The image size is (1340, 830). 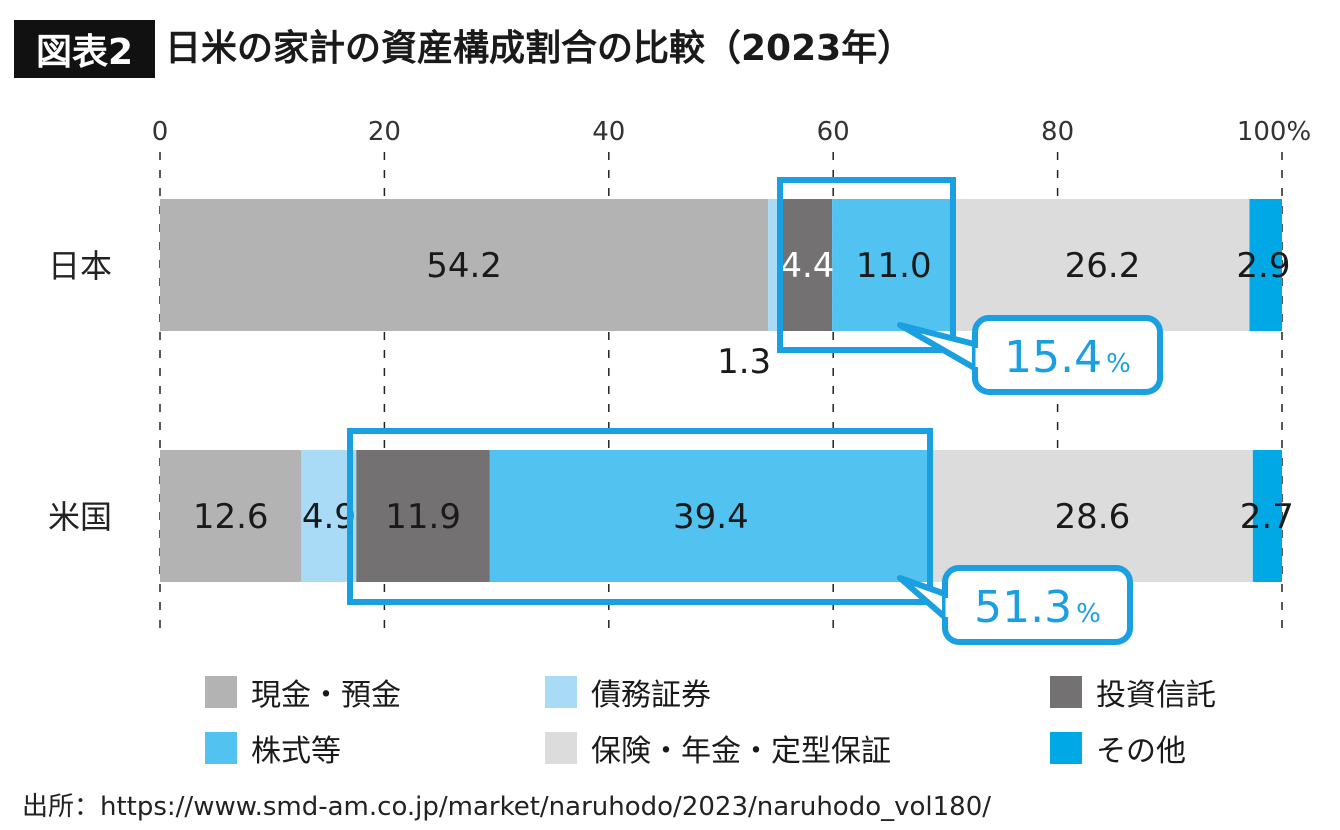 I want to click on data-label: 4.4, so click(x=807, y=266).